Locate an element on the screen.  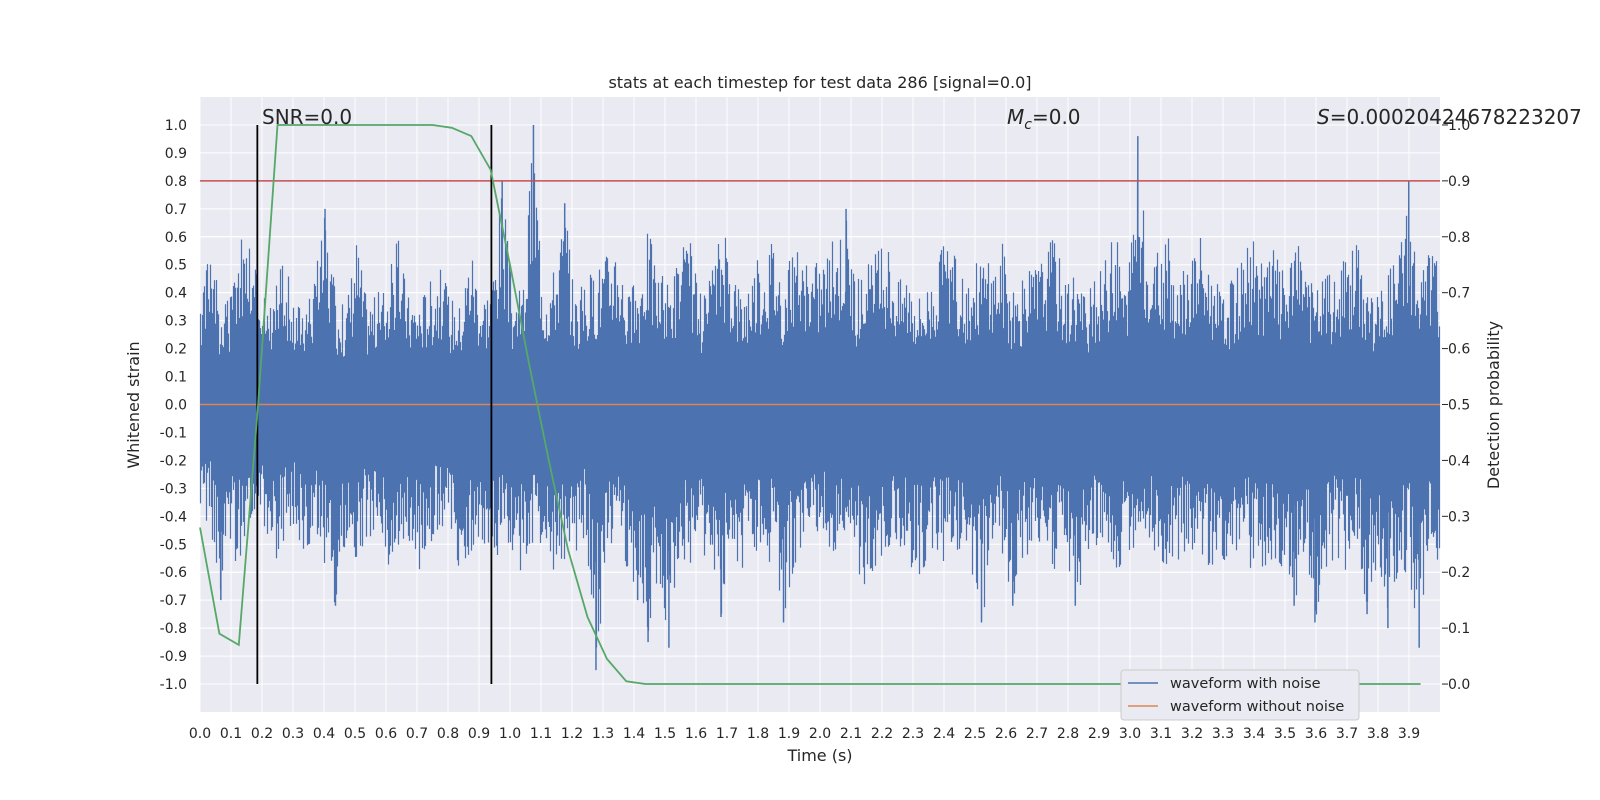
y-tick-label: -0.8 is located at coordinates (173, 629).